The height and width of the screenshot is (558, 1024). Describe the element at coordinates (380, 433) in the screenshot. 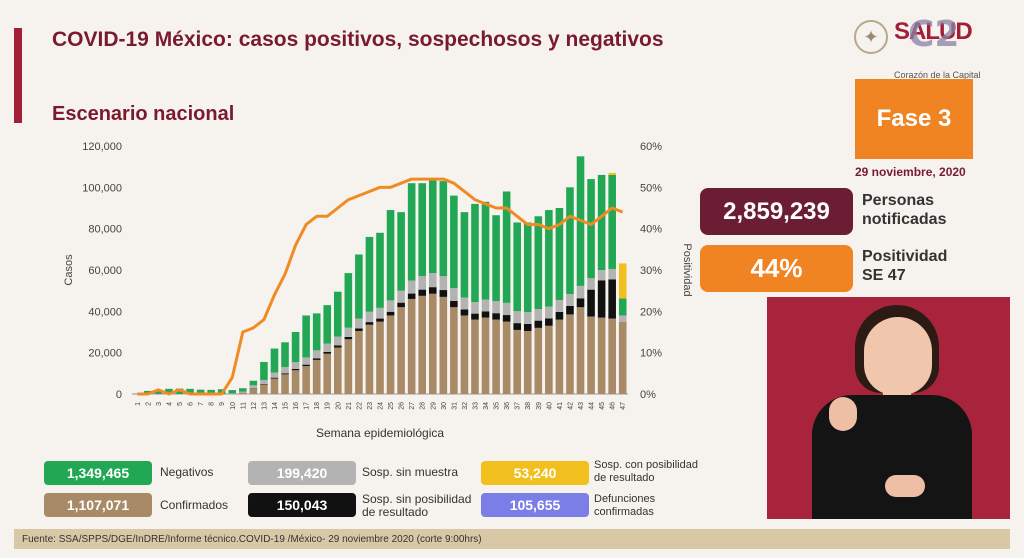

I see `x-axis-label: Semana epidemiológica` at that location.